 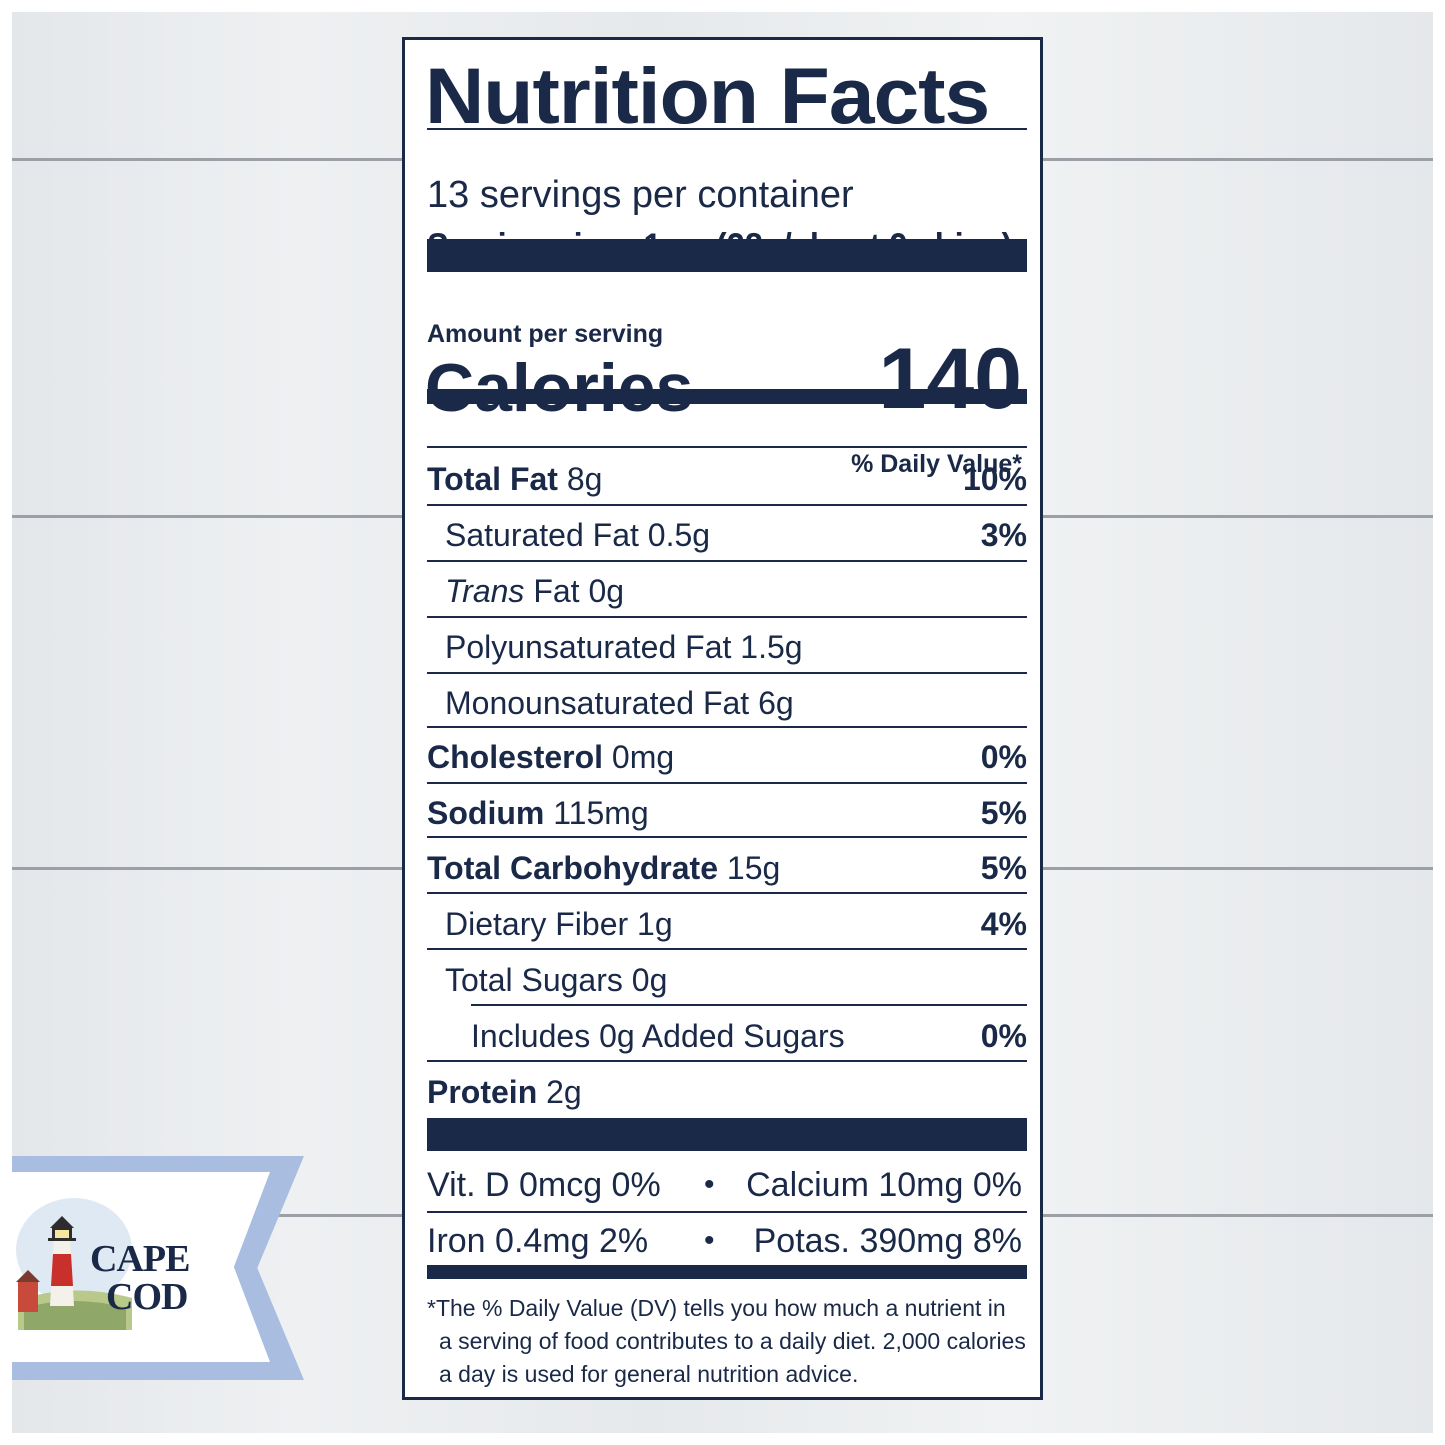 What do you see at coordinates (736, 647) in the screenshot?
I see `nutrient-row-polyunsaturated-fat: Polyunsaturated Fat 1.5g` at bounding box center [736, 647].